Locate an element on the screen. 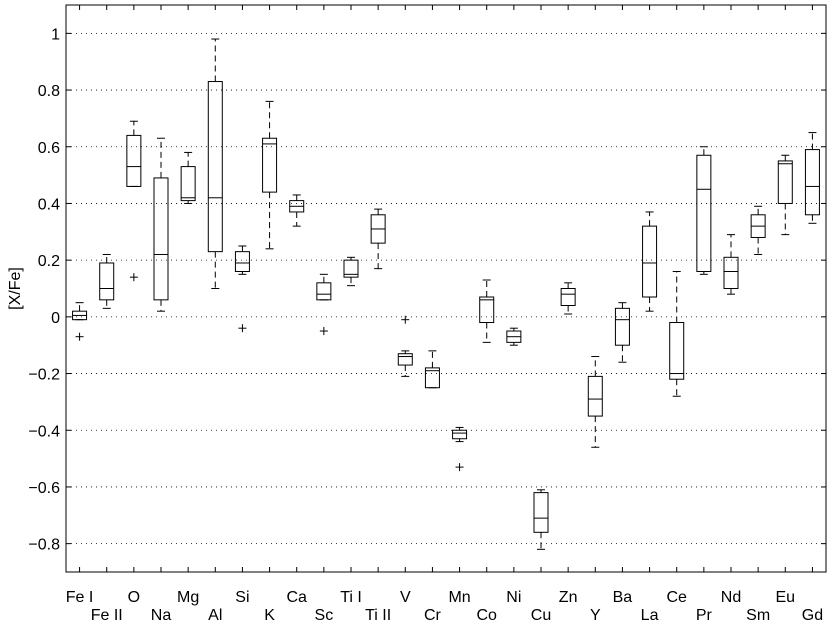 This screenshot has height=630, width=830. box-ni is located at coordinates (514, 336).